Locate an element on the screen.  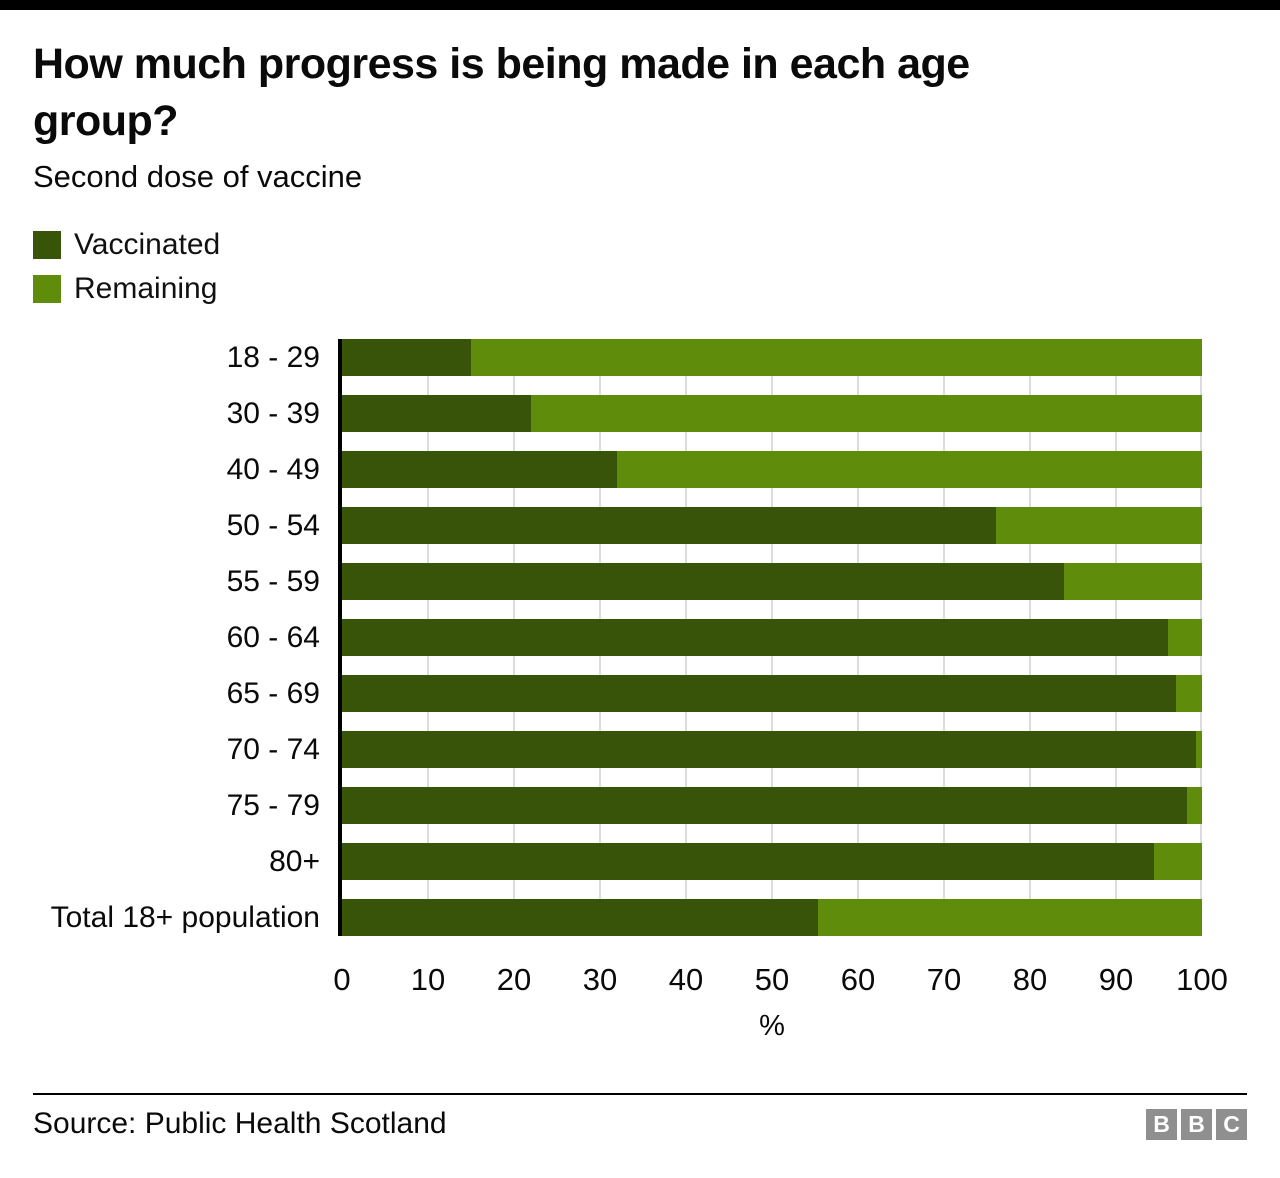
bar-row: Total 18+ population is located at coordinates (626, 917).